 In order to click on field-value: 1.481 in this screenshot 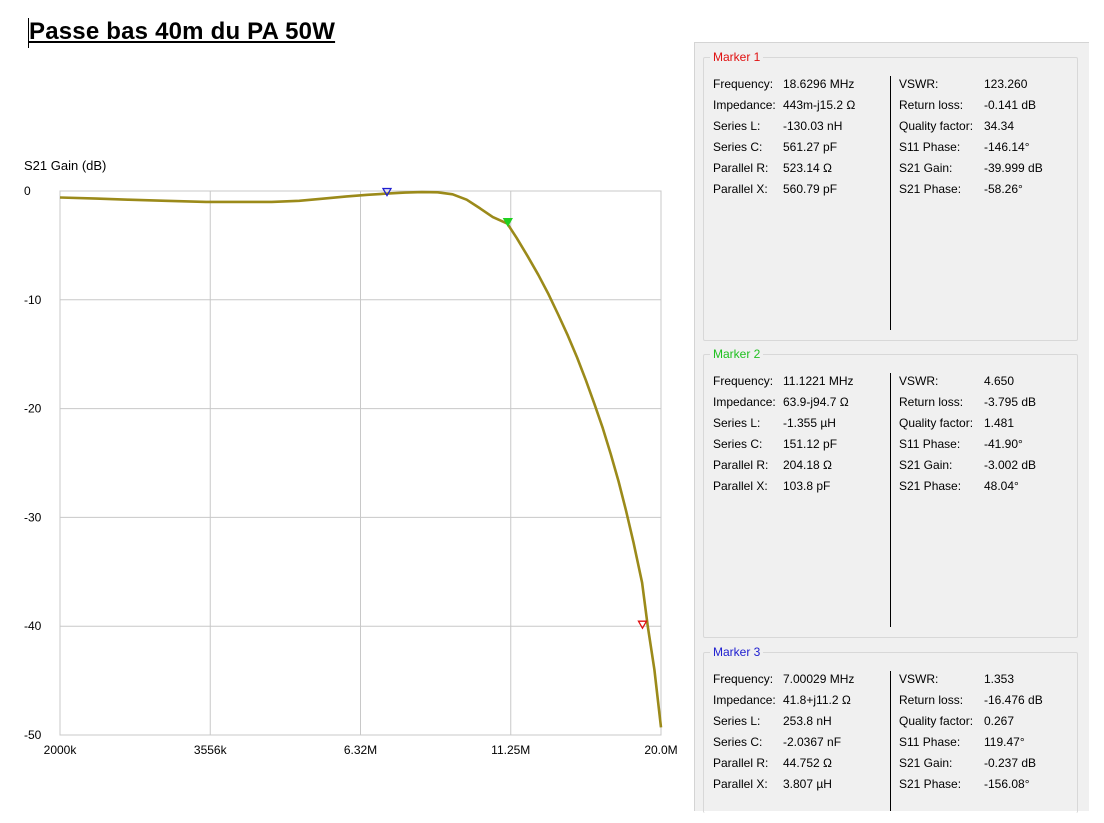, I will do `click(999, 423)`.